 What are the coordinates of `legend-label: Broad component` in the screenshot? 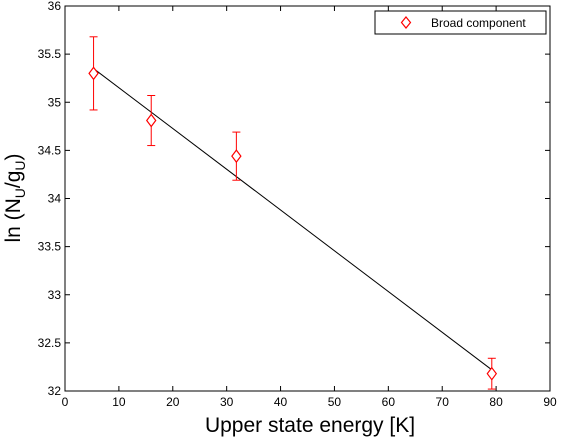 It's located at (478, 23).